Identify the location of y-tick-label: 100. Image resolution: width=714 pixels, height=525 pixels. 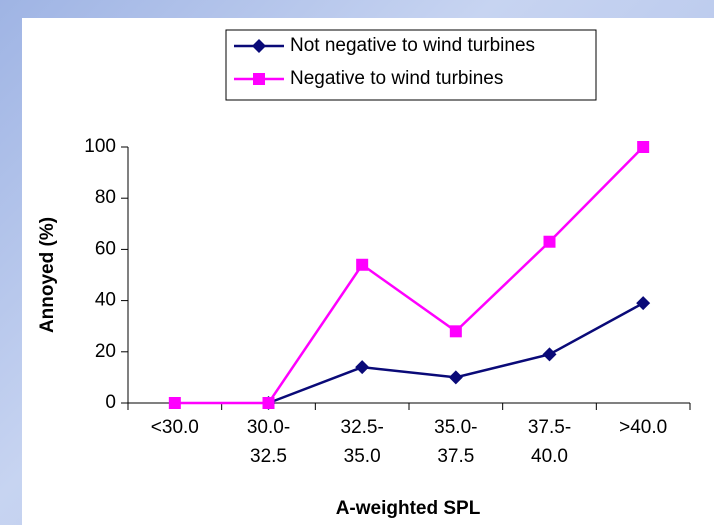
(100, 146).